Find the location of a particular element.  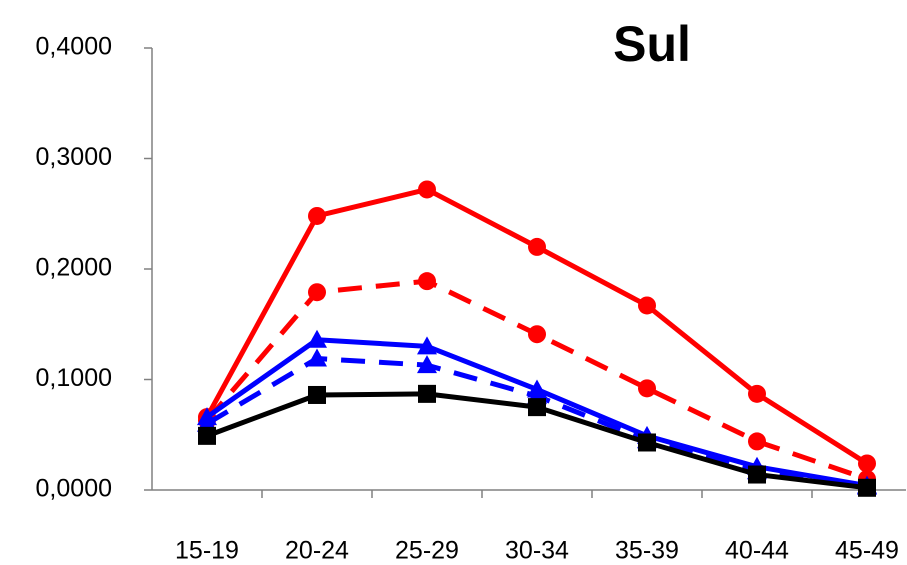

y-tick-label: 0,3000 is located at coordinates (74, 157).